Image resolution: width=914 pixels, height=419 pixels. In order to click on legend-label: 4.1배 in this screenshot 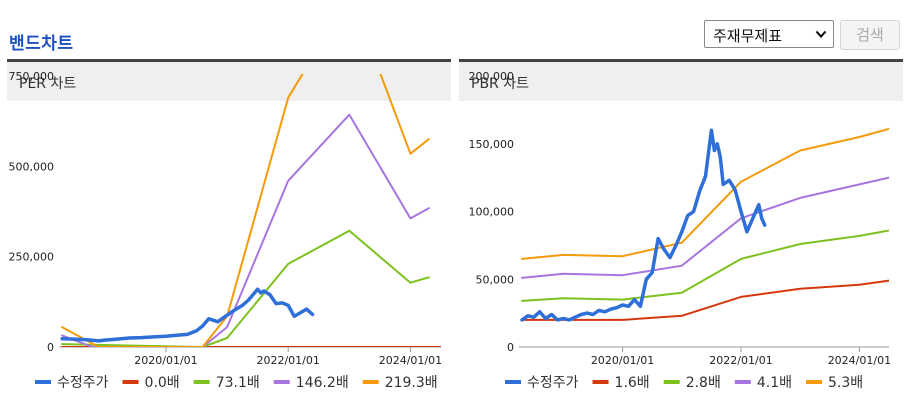, I will do `click(774, 383)`.